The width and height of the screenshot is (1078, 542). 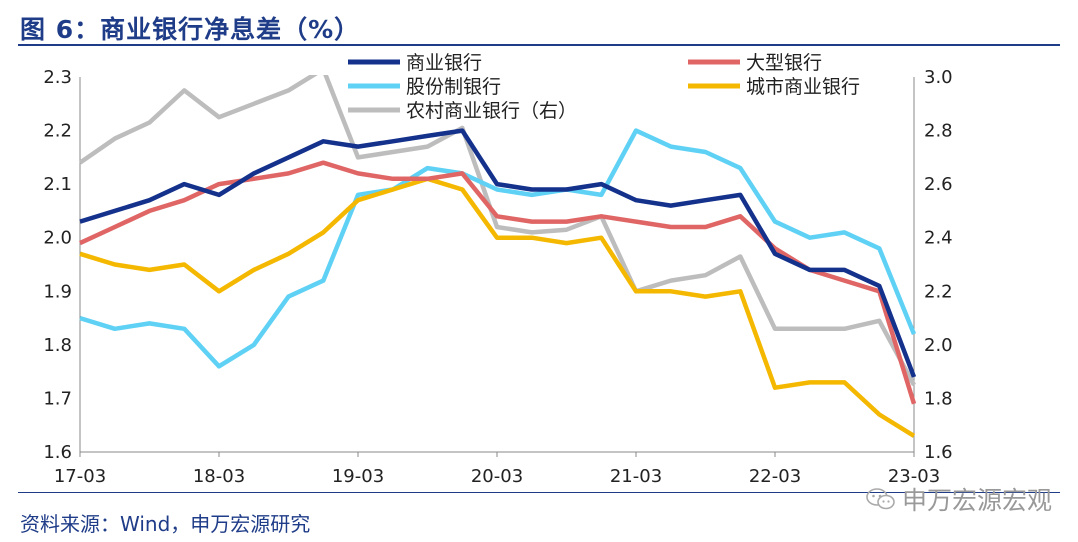 I want to click on y-right-tick-label: 3.0, so click(x=938, y=77).